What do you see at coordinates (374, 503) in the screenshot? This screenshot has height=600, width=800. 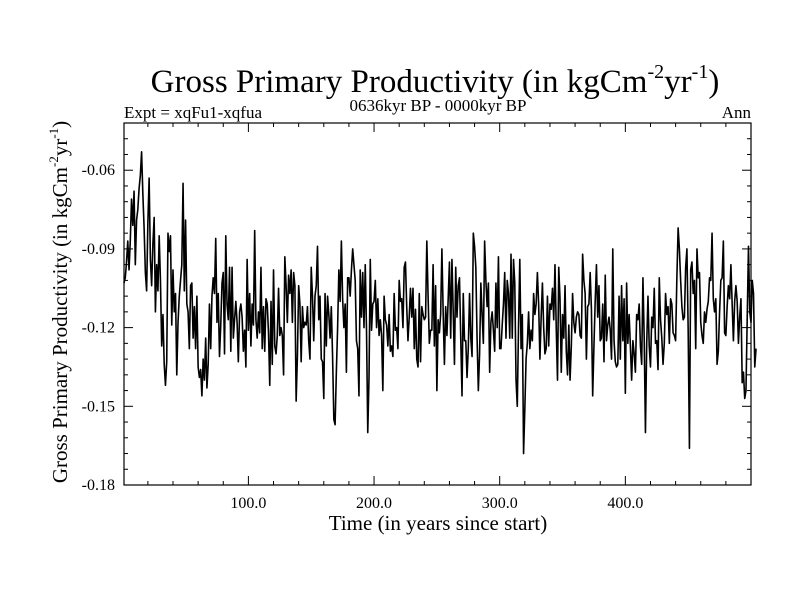 I see `x-tick-label: 200.0` at bounding box center [374, 503].